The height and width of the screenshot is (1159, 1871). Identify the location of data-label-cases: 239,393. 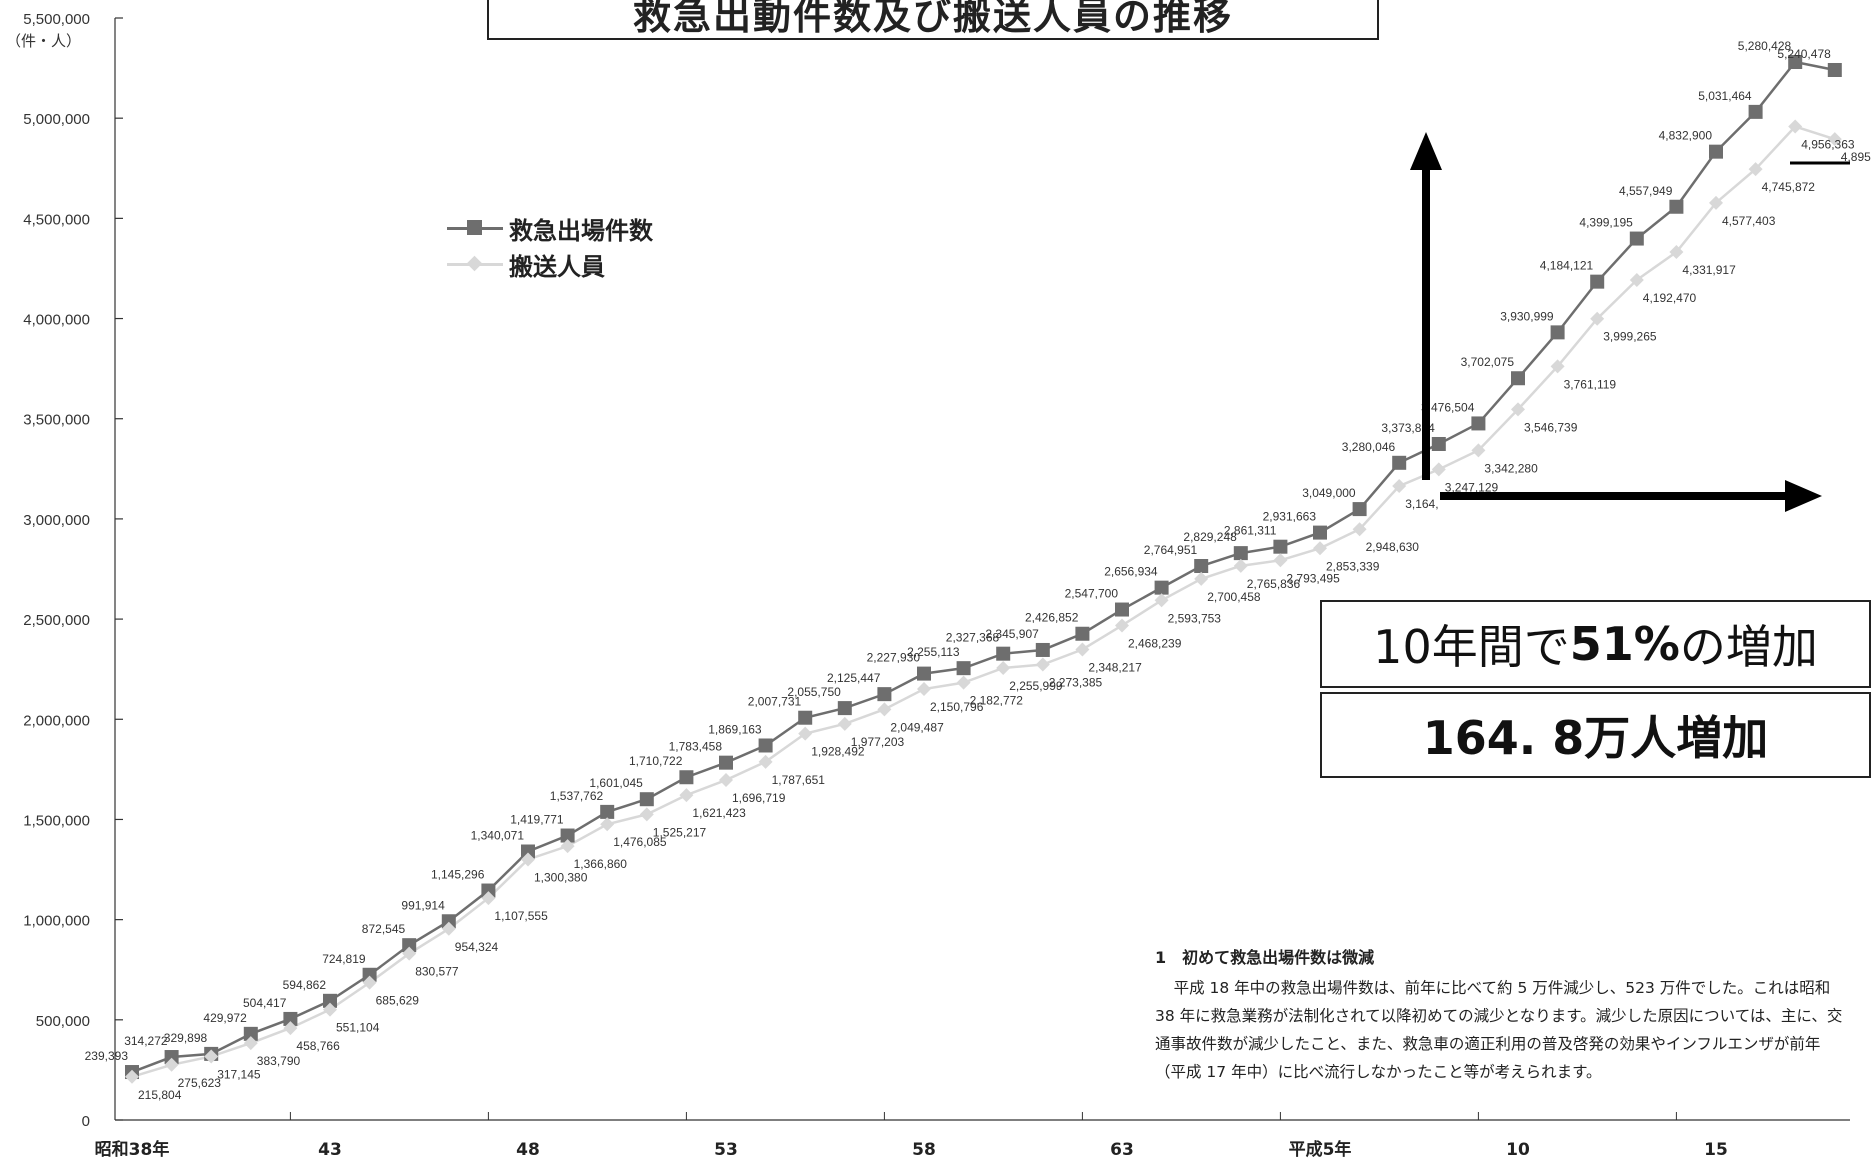
(107, 1056).